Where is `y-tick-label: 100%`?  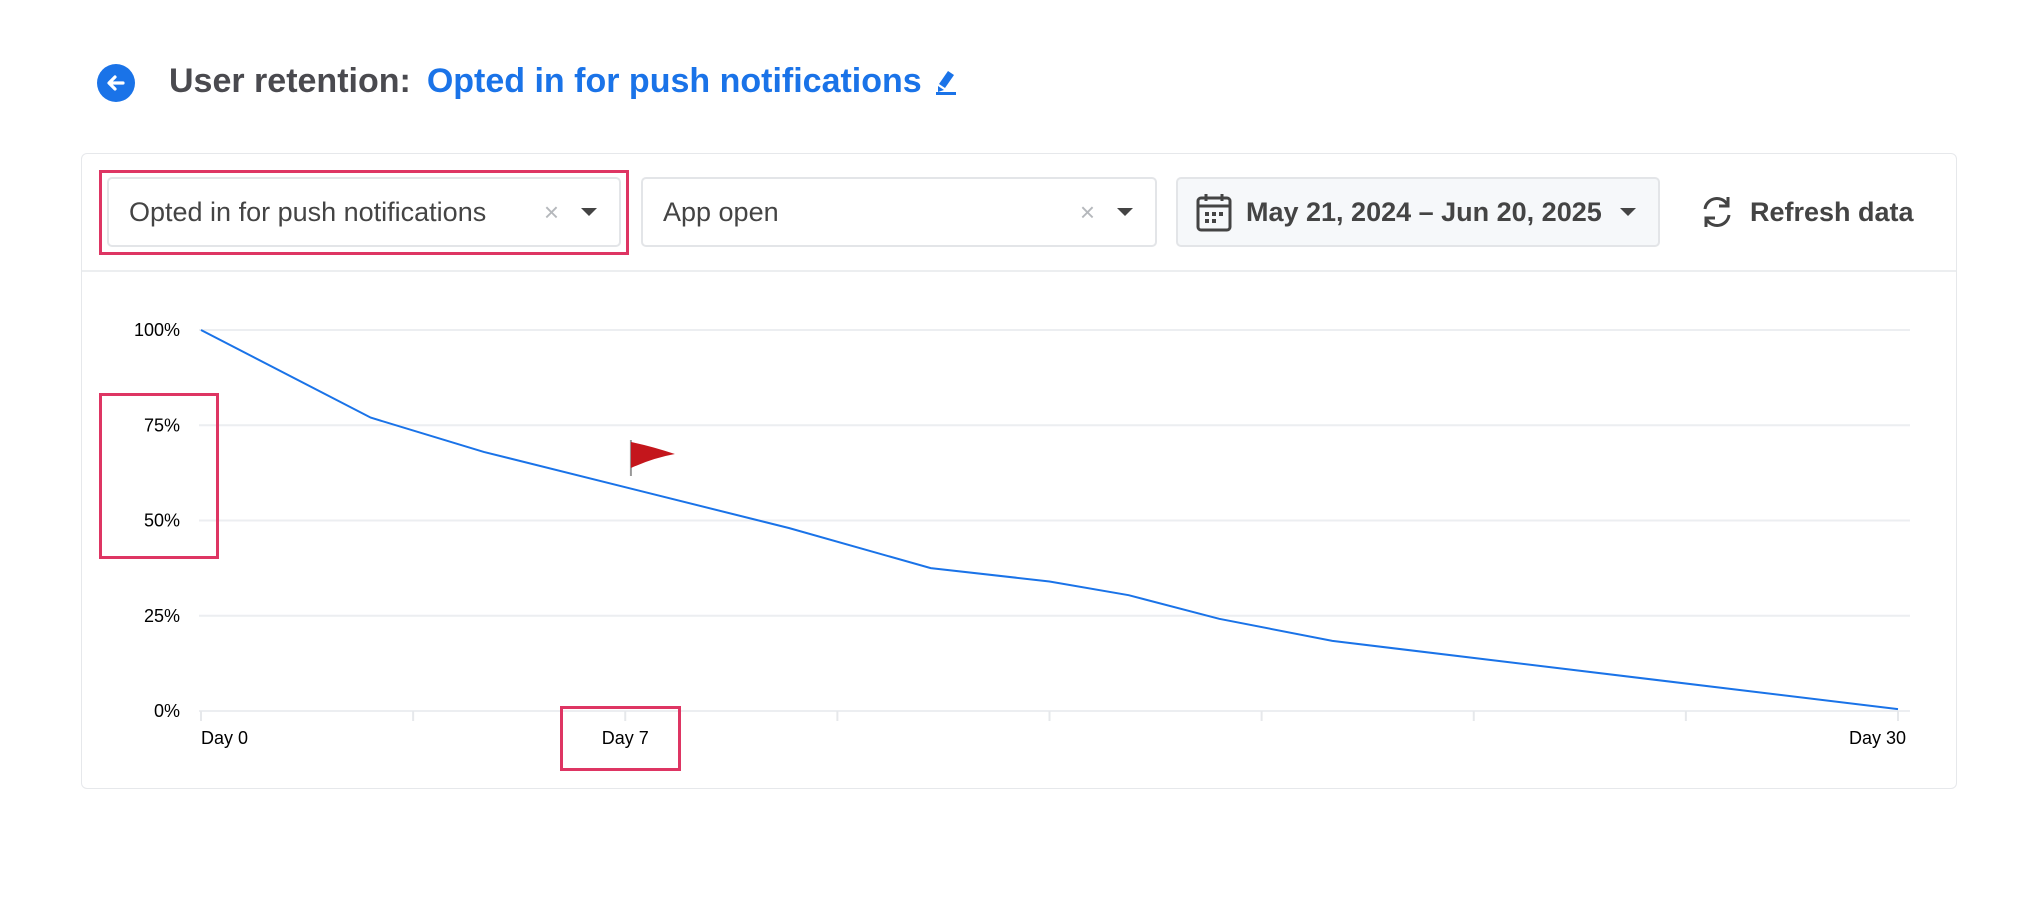
y-tick-label: 100% is located at coordinates (157, 330).